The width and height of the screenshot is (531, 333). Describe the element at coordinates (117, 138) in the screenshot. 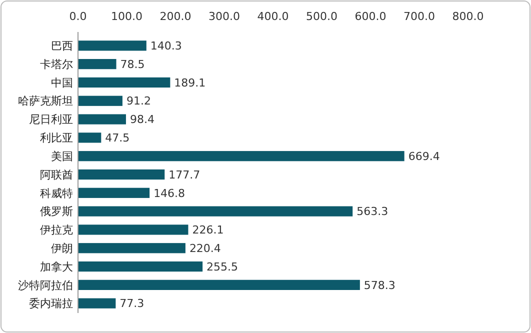

I see `data-label: 47.5` at that location.